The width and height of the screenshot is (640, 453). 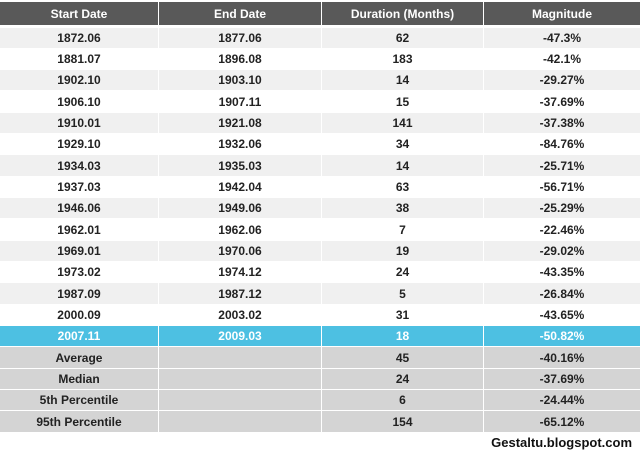 What do you see at coordinates (240, 37) in the screenshot?
I see `table-cell: 1877.06` at bounding box center [240, 37].